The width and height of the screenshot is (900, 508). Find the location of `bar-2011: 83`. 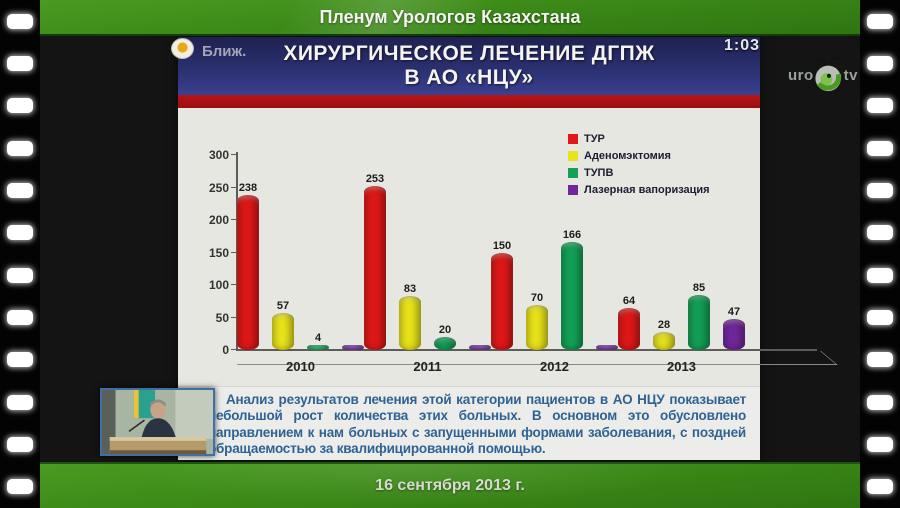

bar-2011: 83 is located at coordinates (410, 317).